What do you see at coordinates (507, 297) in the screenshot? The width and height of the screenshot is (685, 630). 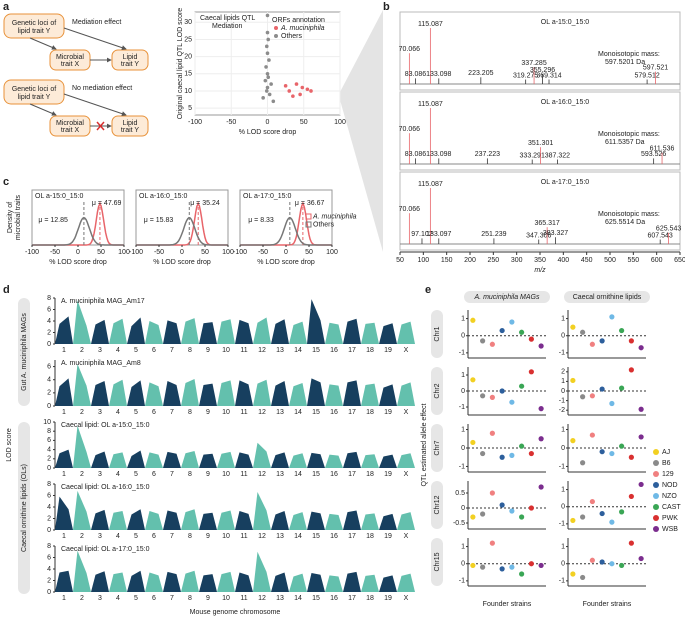 I see `column-header` at bounding box center [507, 297].